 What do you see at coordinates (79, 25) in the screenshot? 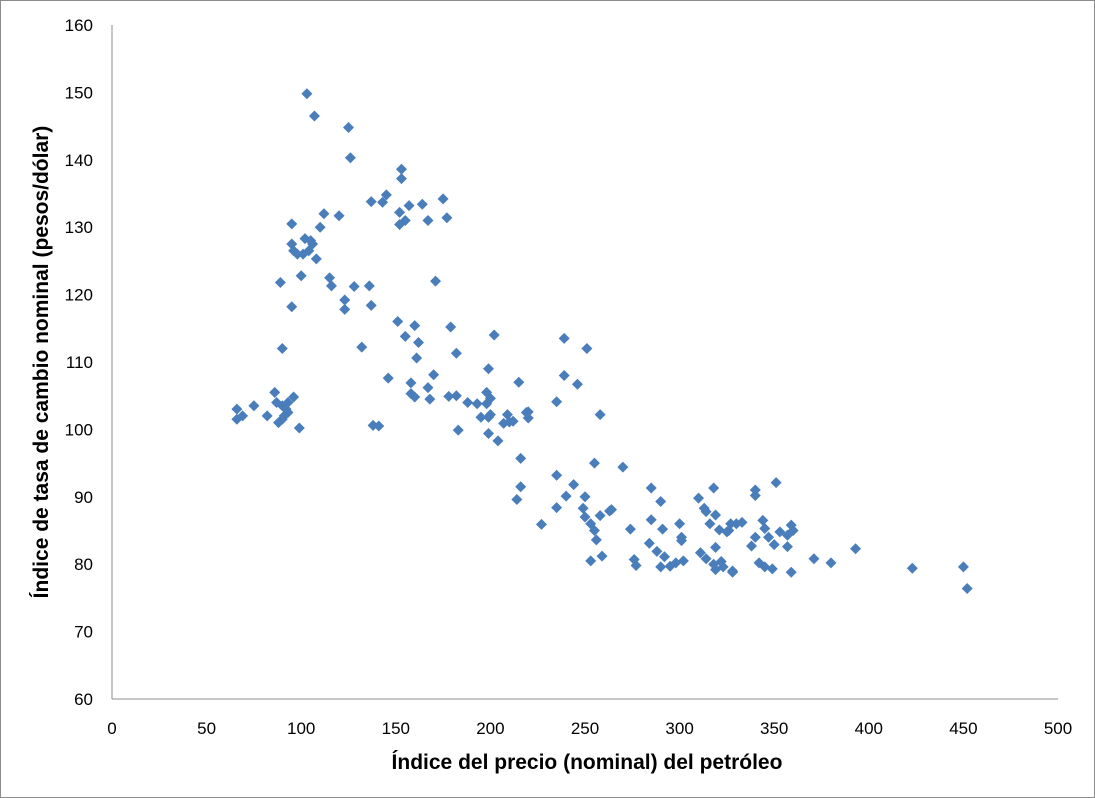
I see `y-tick-label: 160` at bounding box center [79, 25].